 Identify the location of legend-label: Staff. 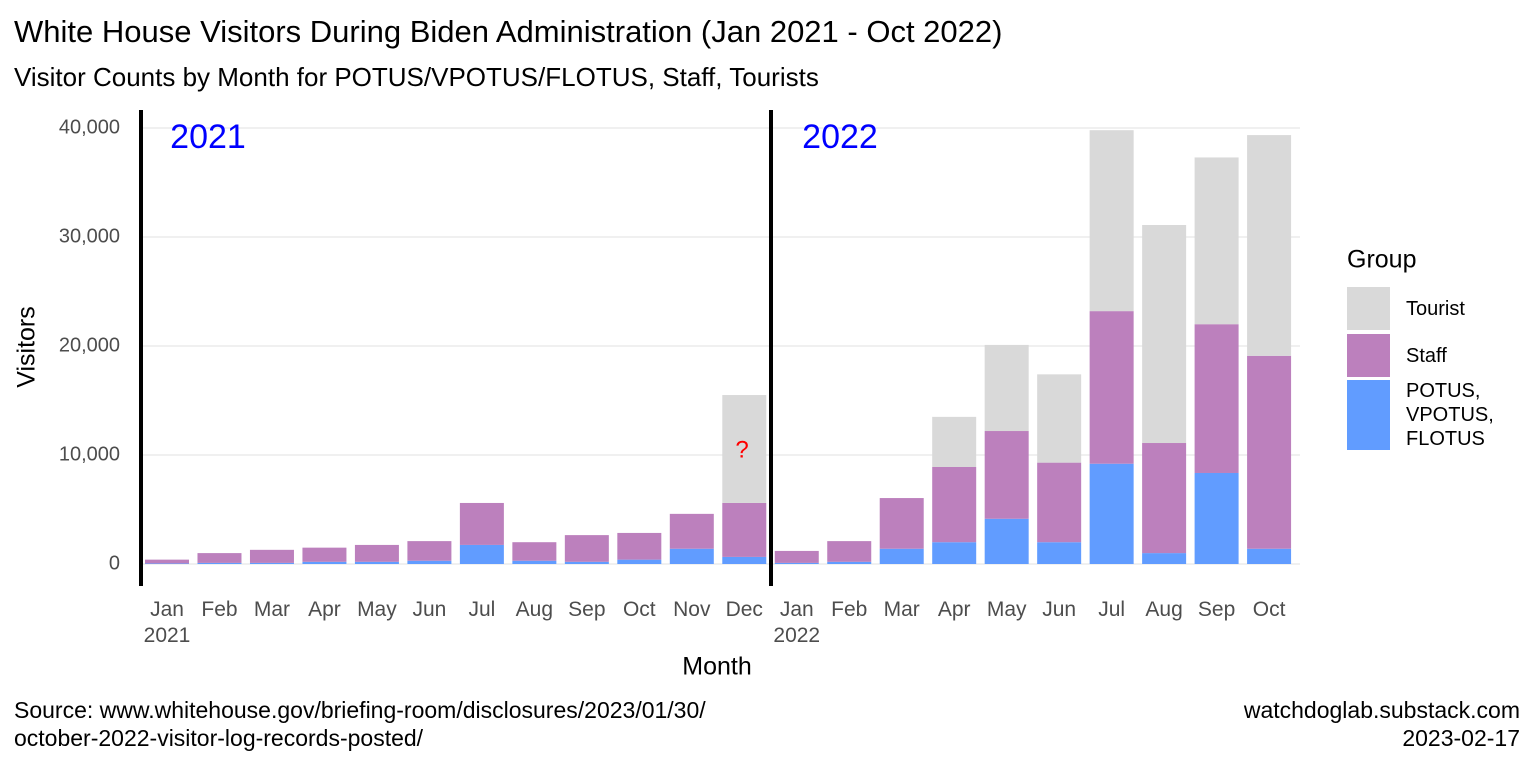
(1426, 355).